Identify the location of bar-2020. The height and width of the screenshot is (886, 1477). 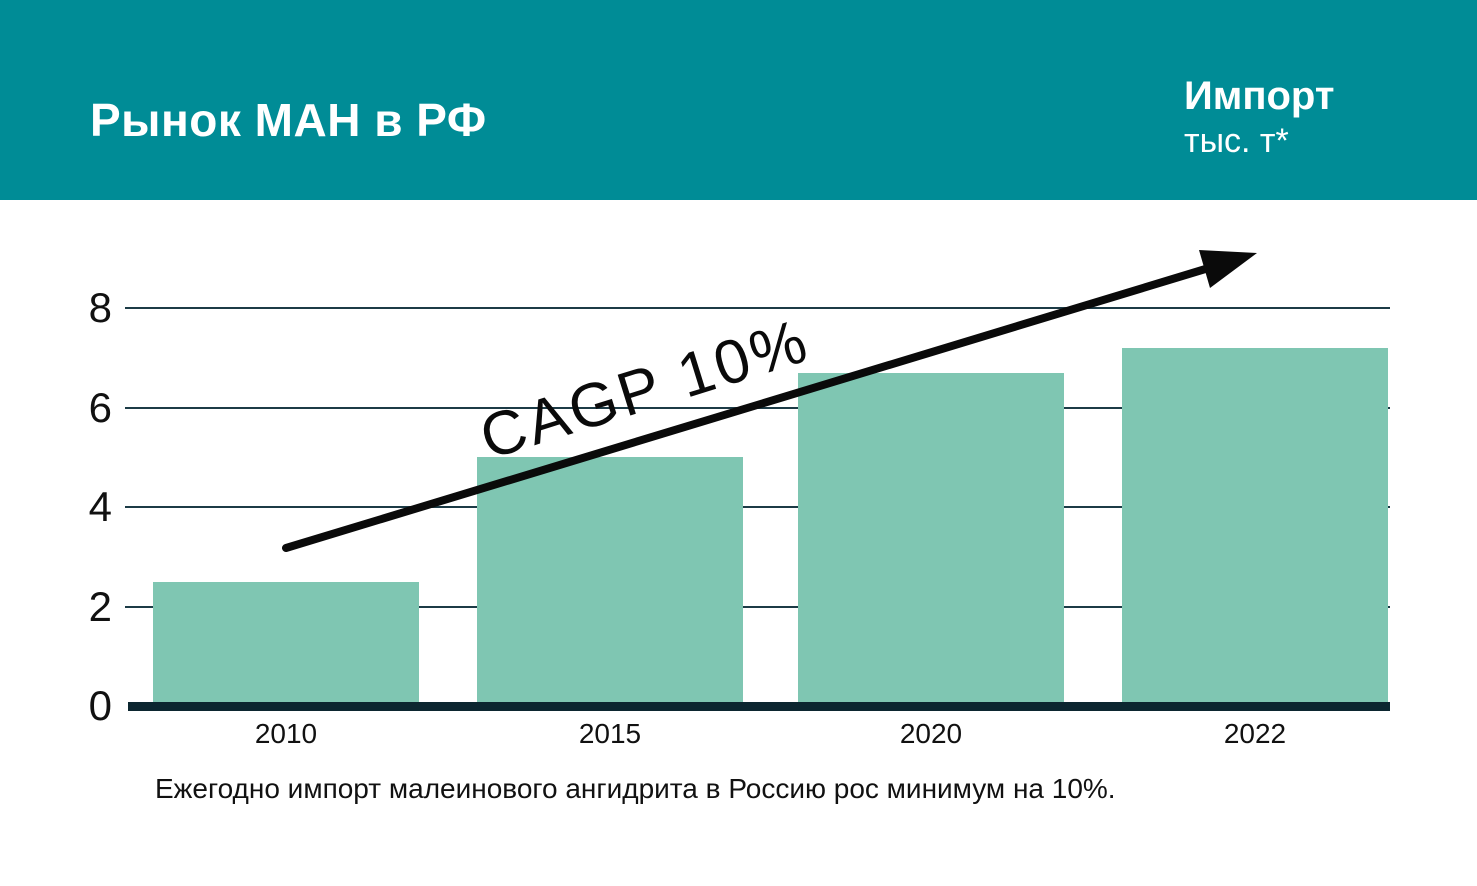
(931, 539).